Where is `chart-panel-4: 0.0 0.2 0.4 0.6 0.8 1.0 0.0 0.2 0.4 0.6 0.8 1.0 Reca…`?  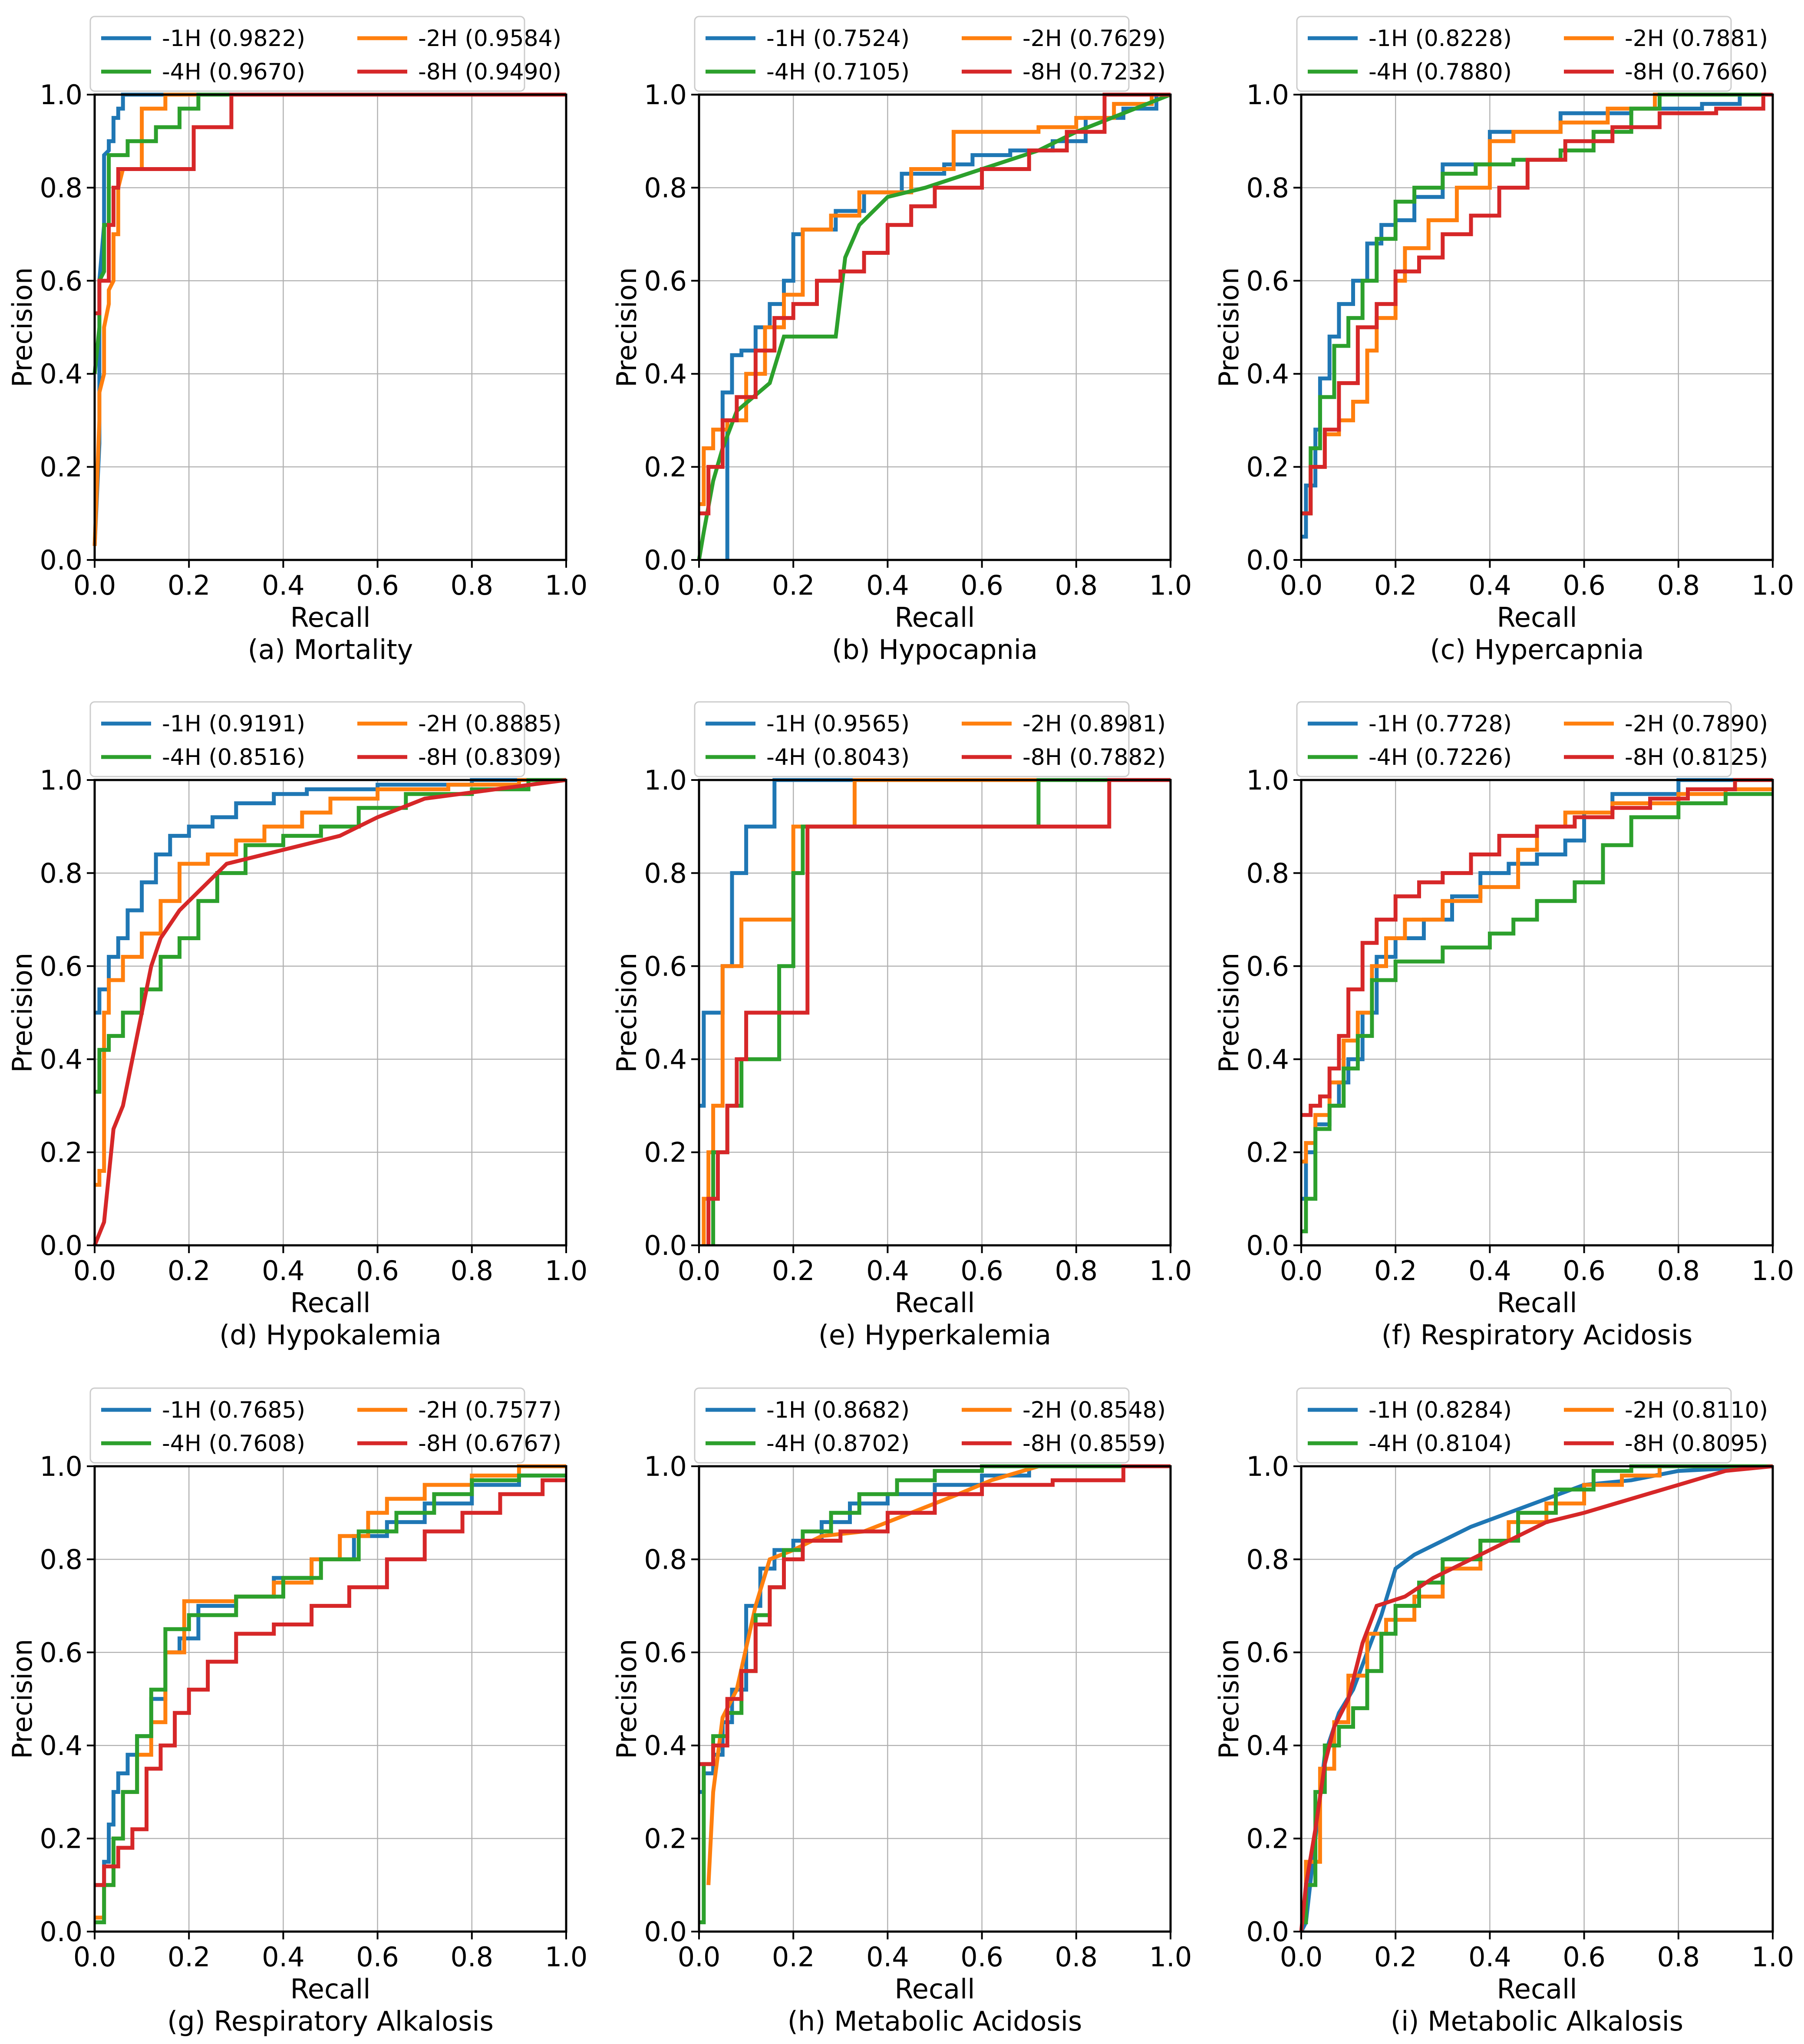 chart-panel-4: 0.0 0.2 0.4 0.6 0.8 1.0 0.0 0.2 0.4 0.6 0.8 1.0 Reca… is located at coordinates (297, 1026).